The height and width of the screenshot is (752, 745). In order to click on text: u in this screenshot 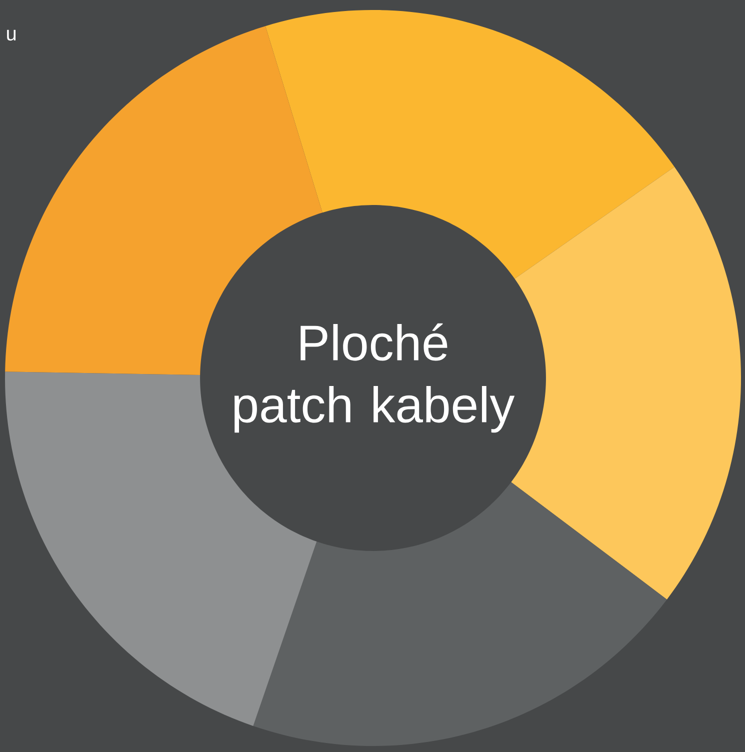, I will do `click(11, 35)`.